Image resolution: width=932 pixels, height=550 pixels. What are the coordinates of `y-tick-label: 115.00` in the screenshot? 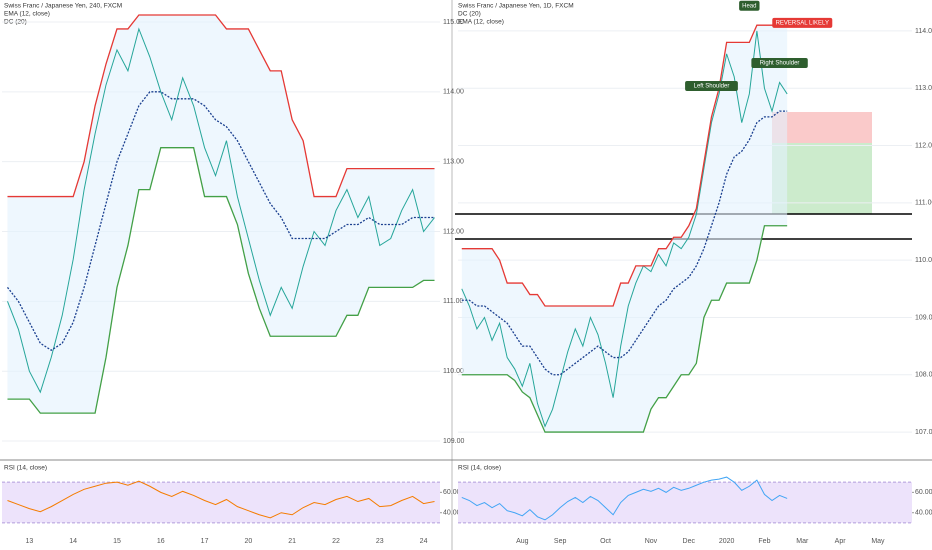 It's located at (453, 22).